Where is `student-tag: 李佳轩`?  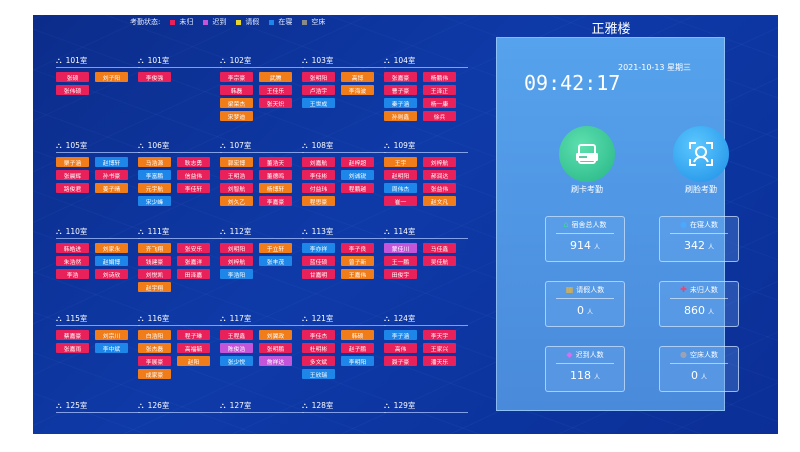
student-tag: 李佳轩 is located at coordinates (193, 188).